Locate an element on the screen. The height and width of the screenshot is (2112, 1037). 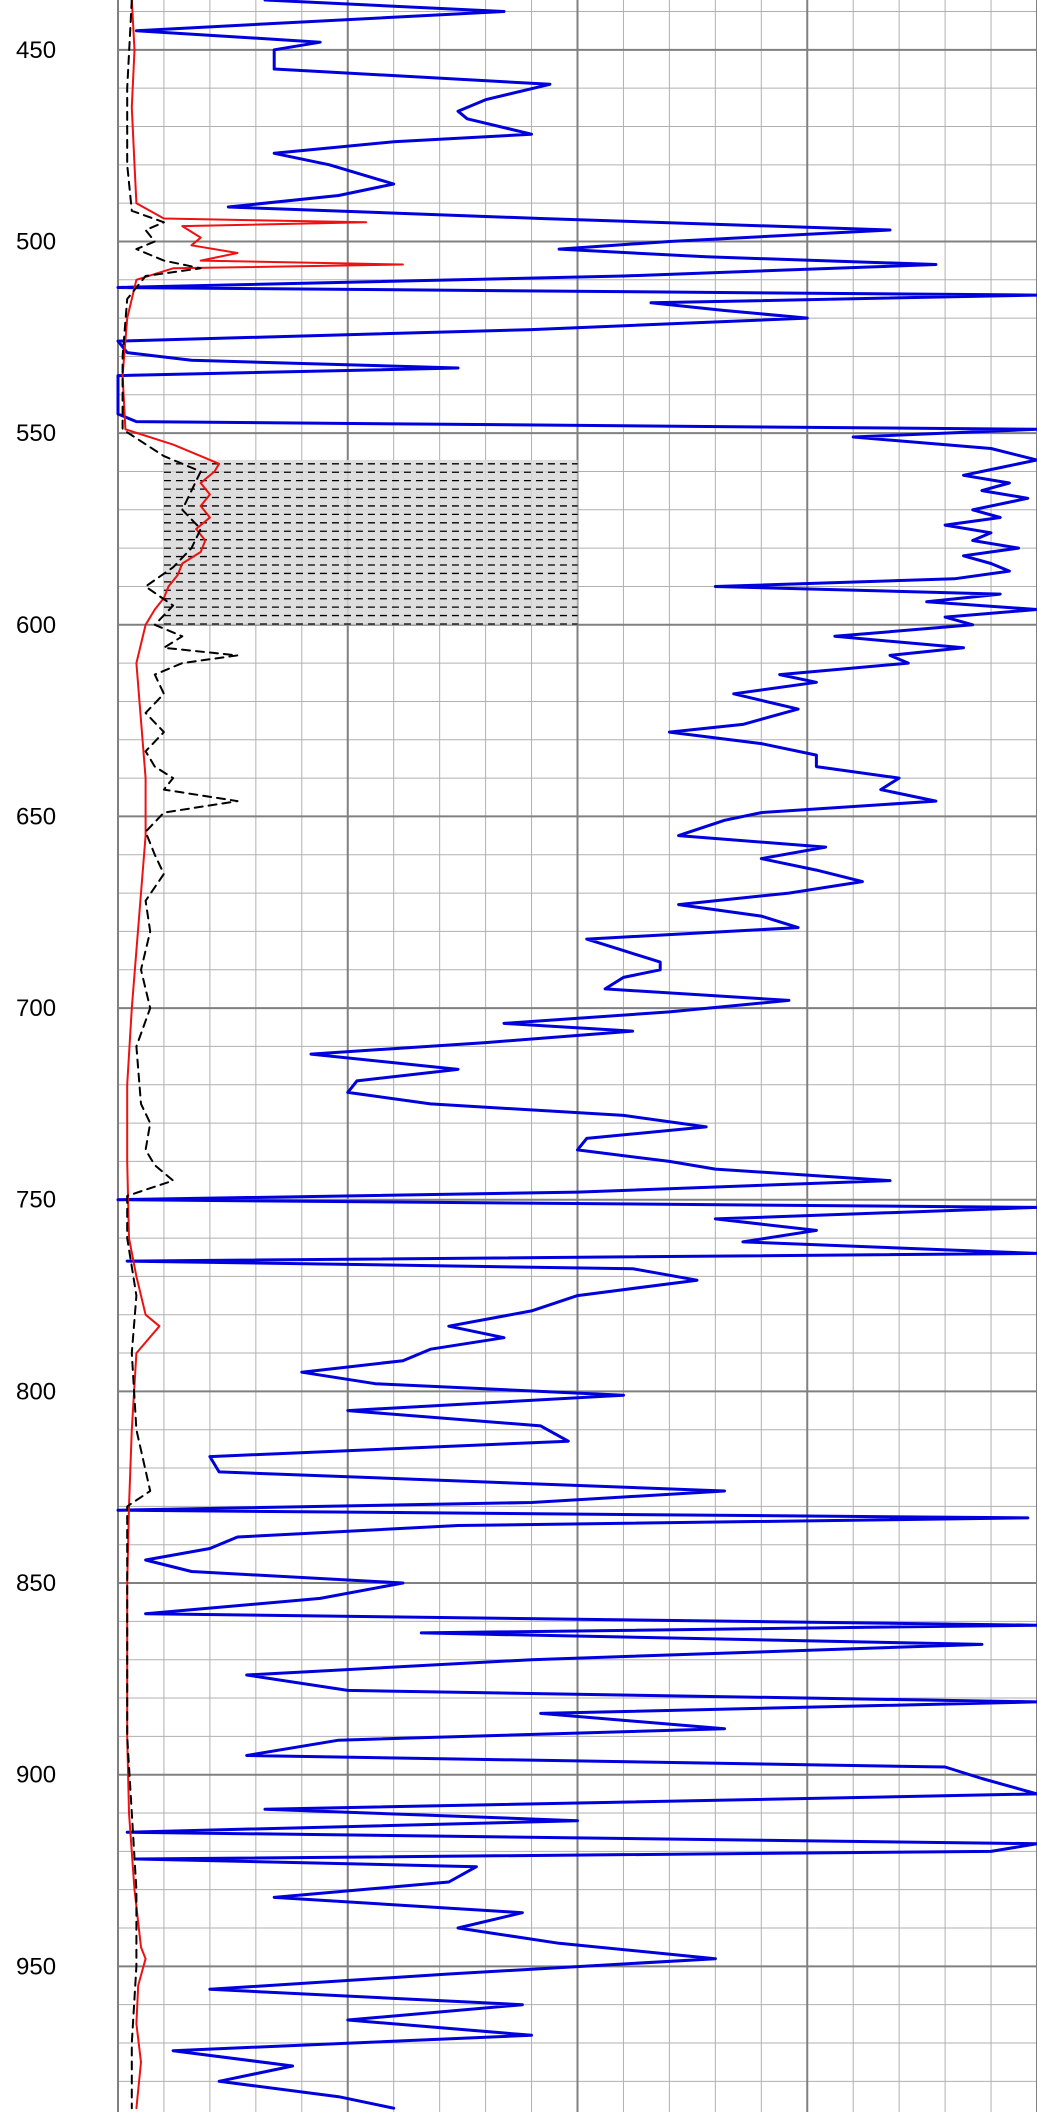
depth-tick-label: 600 is located at coordinates (36, 625).